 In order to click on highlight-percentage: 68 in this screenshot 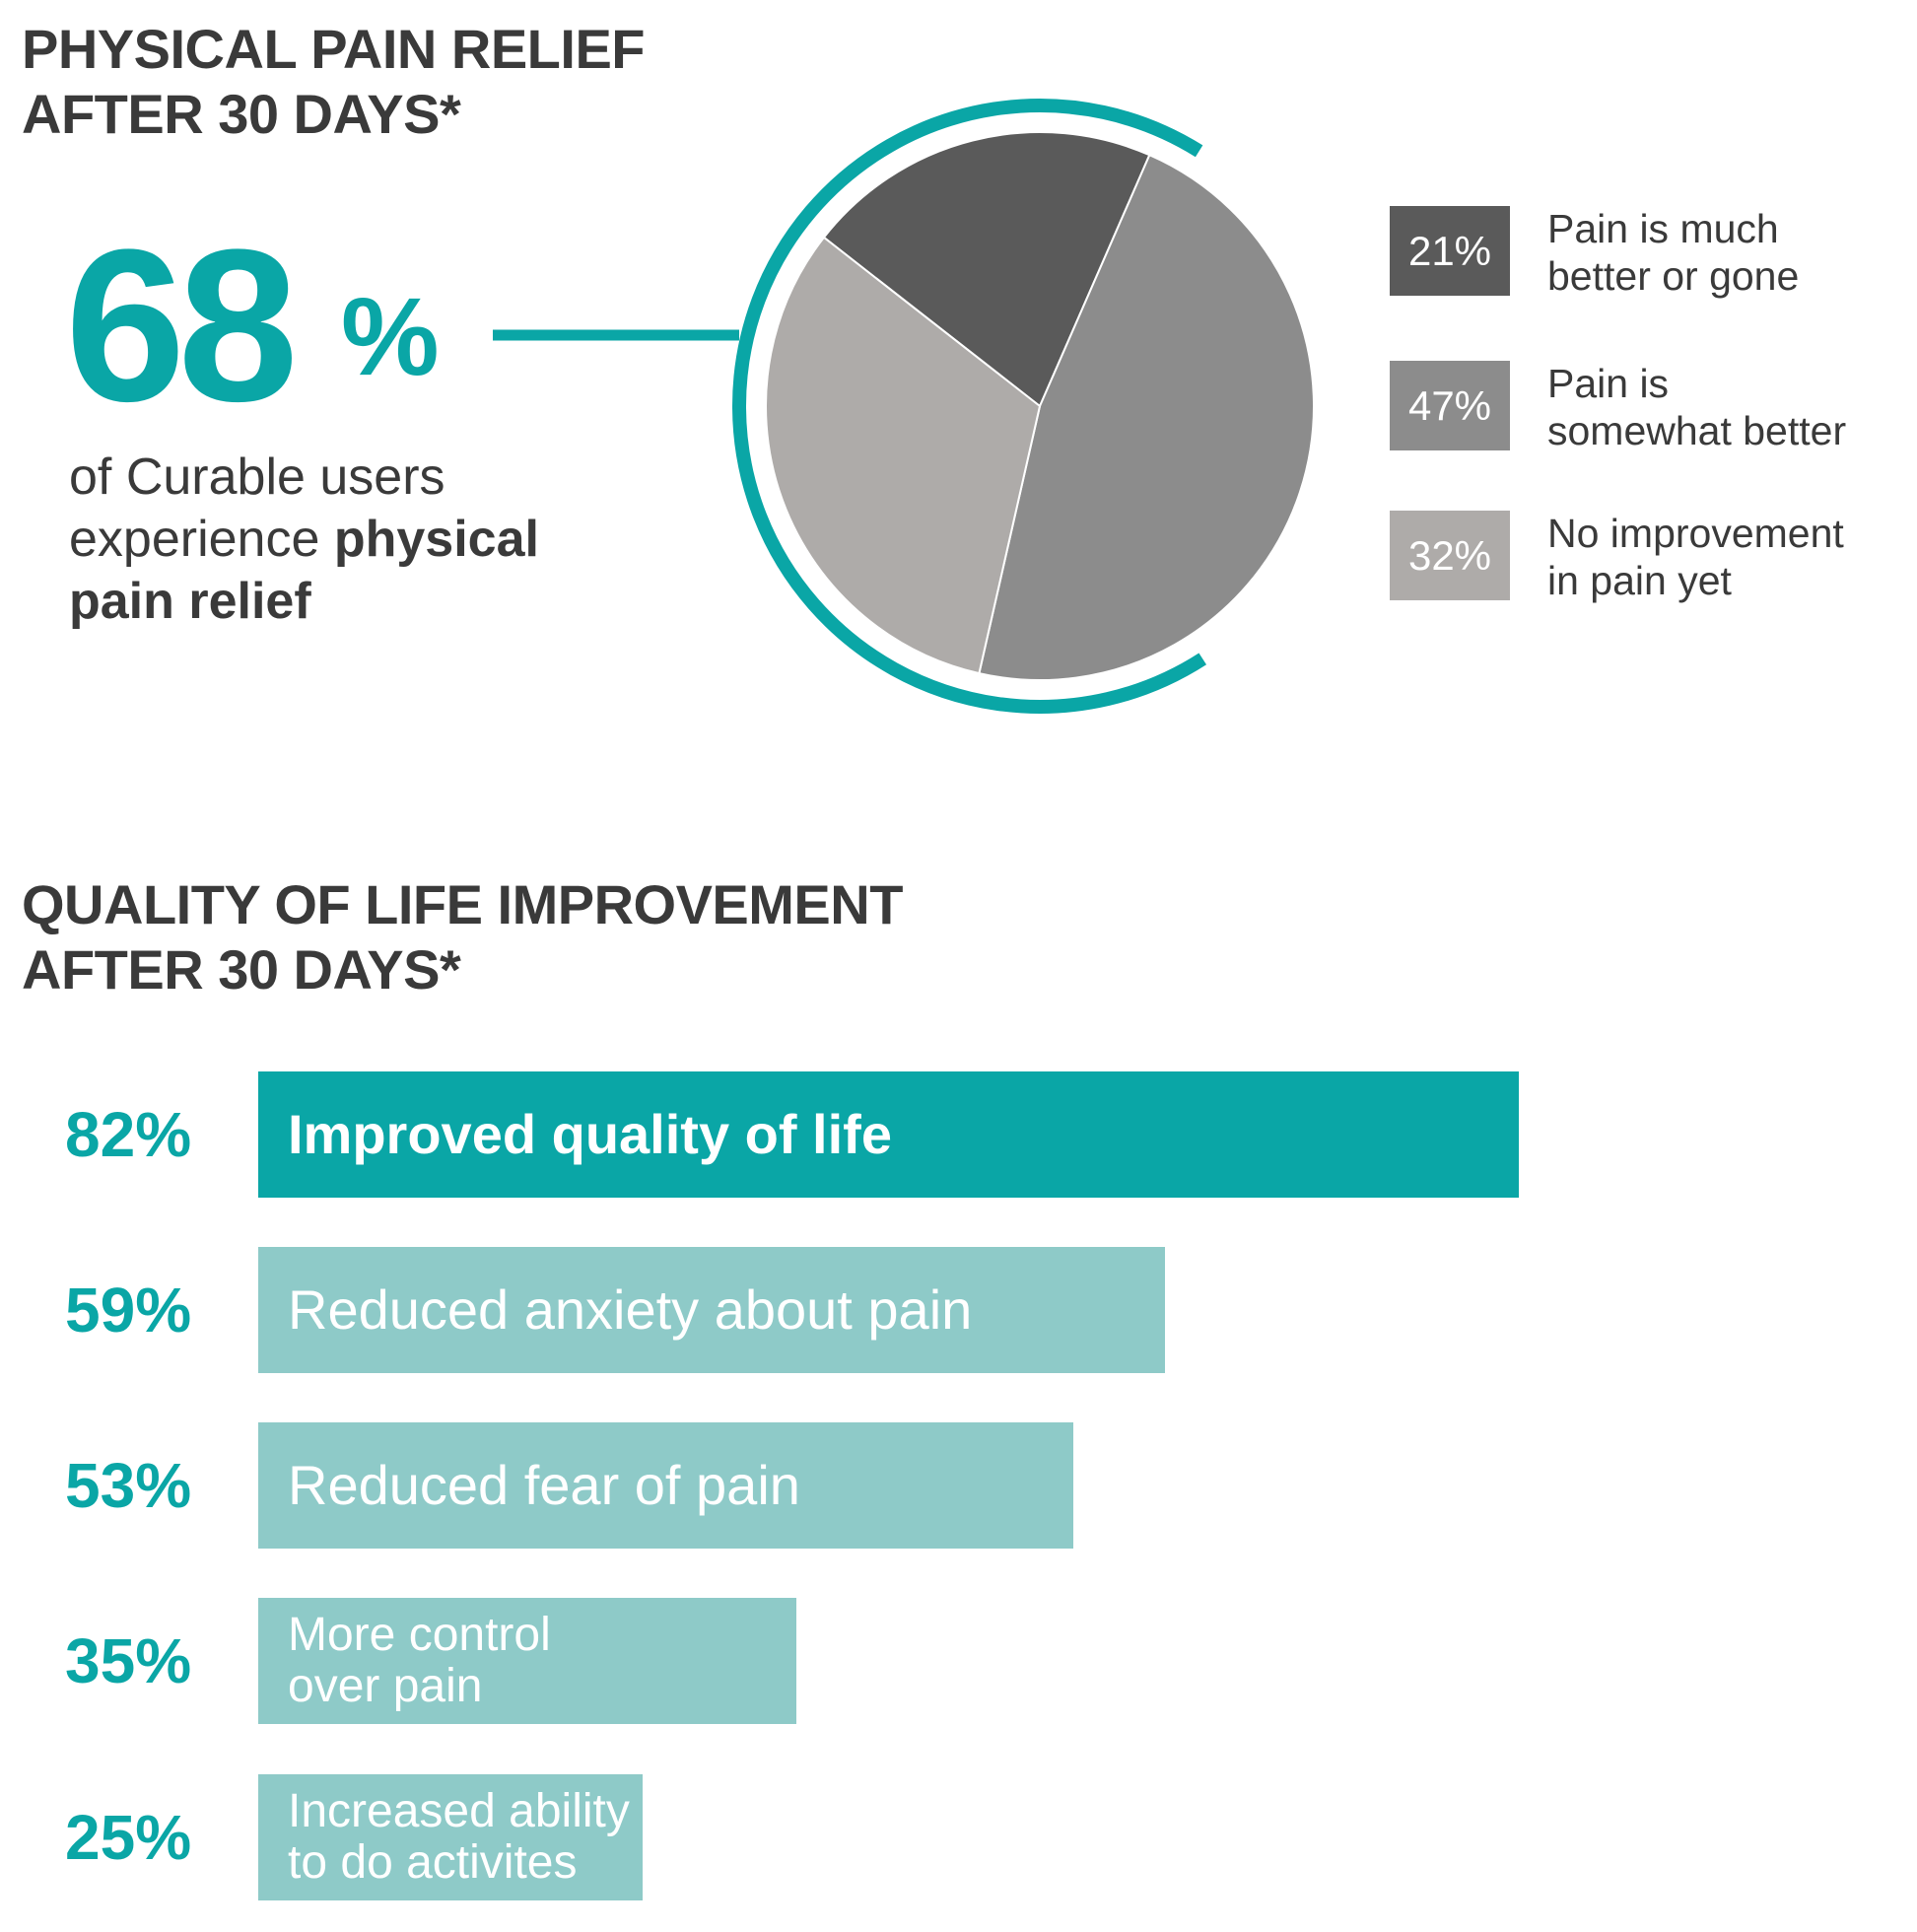, I will do `click(182, 326)`.